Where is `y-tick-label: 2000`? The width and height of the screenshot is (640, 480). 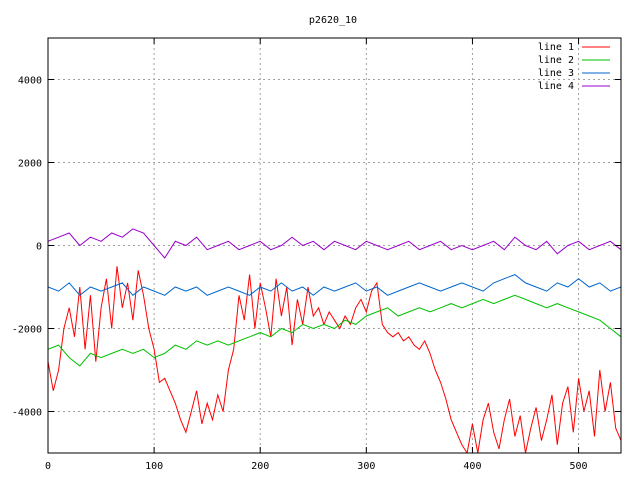 y-tick-label: 2000 is located at coordinates (30, 164).